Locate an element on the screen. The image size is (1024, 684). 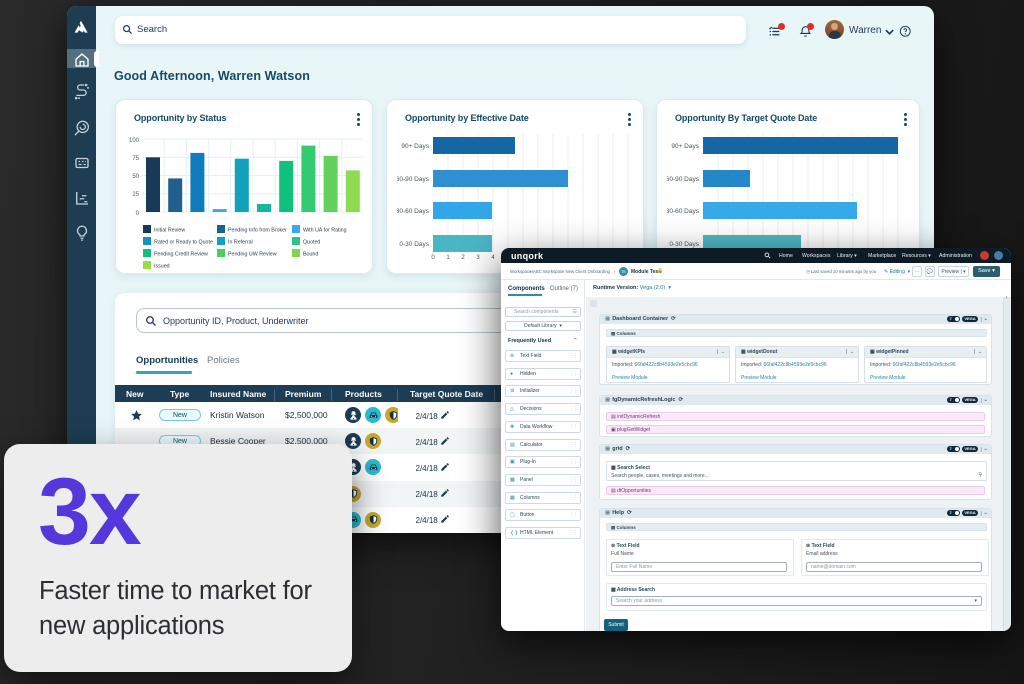
svg-text: Pending Info from Broker is located at coordinates (257, 231).